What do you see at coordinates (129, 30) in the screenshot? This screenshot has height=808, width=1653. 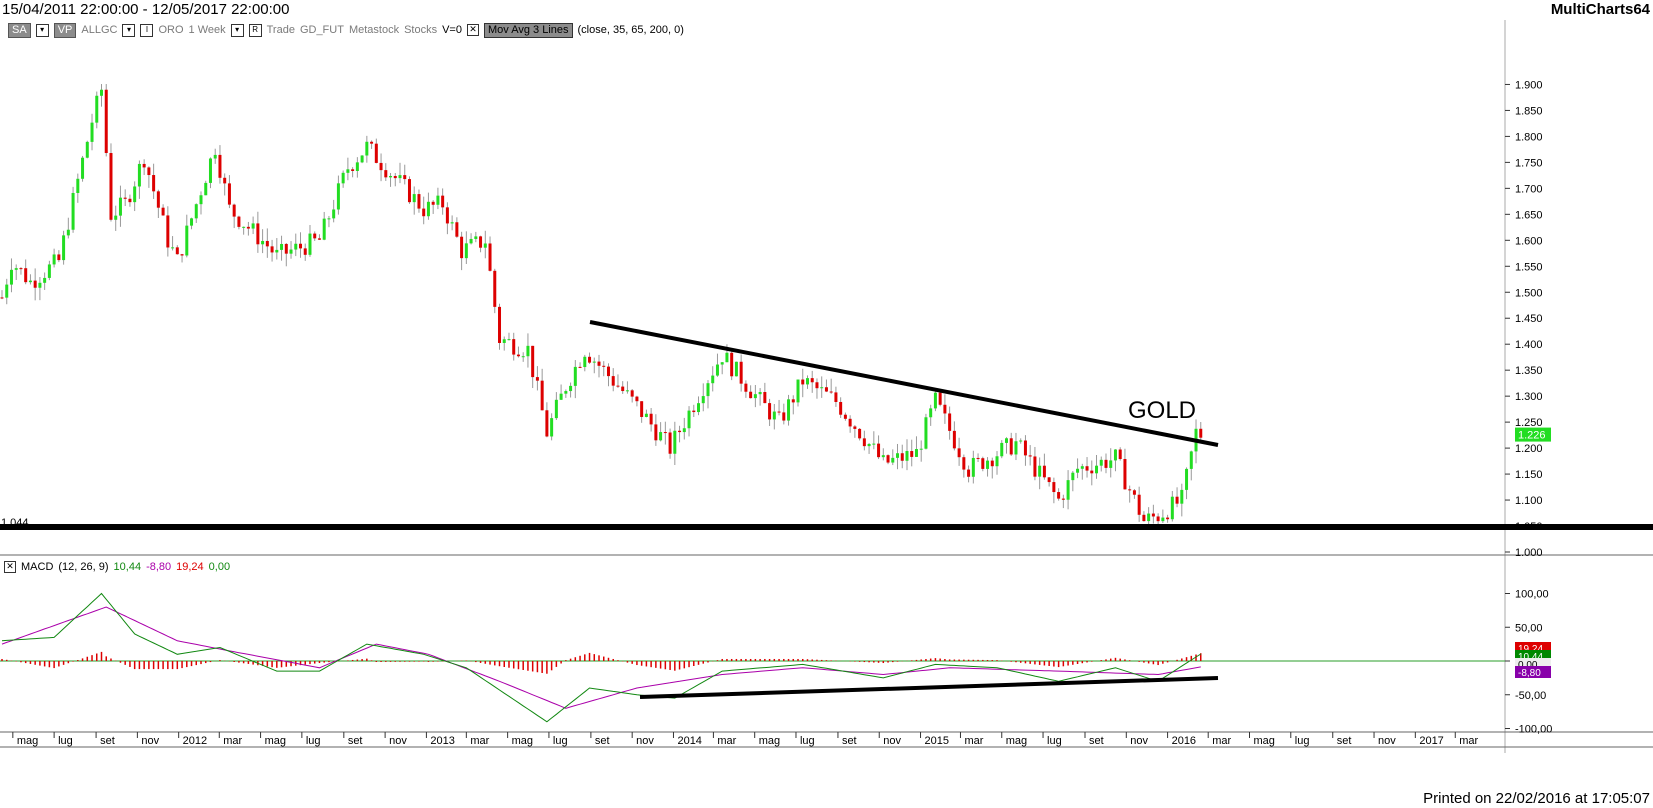 I see `symbol-dropdown-icon: ▾` at bounding box center [129, 30].